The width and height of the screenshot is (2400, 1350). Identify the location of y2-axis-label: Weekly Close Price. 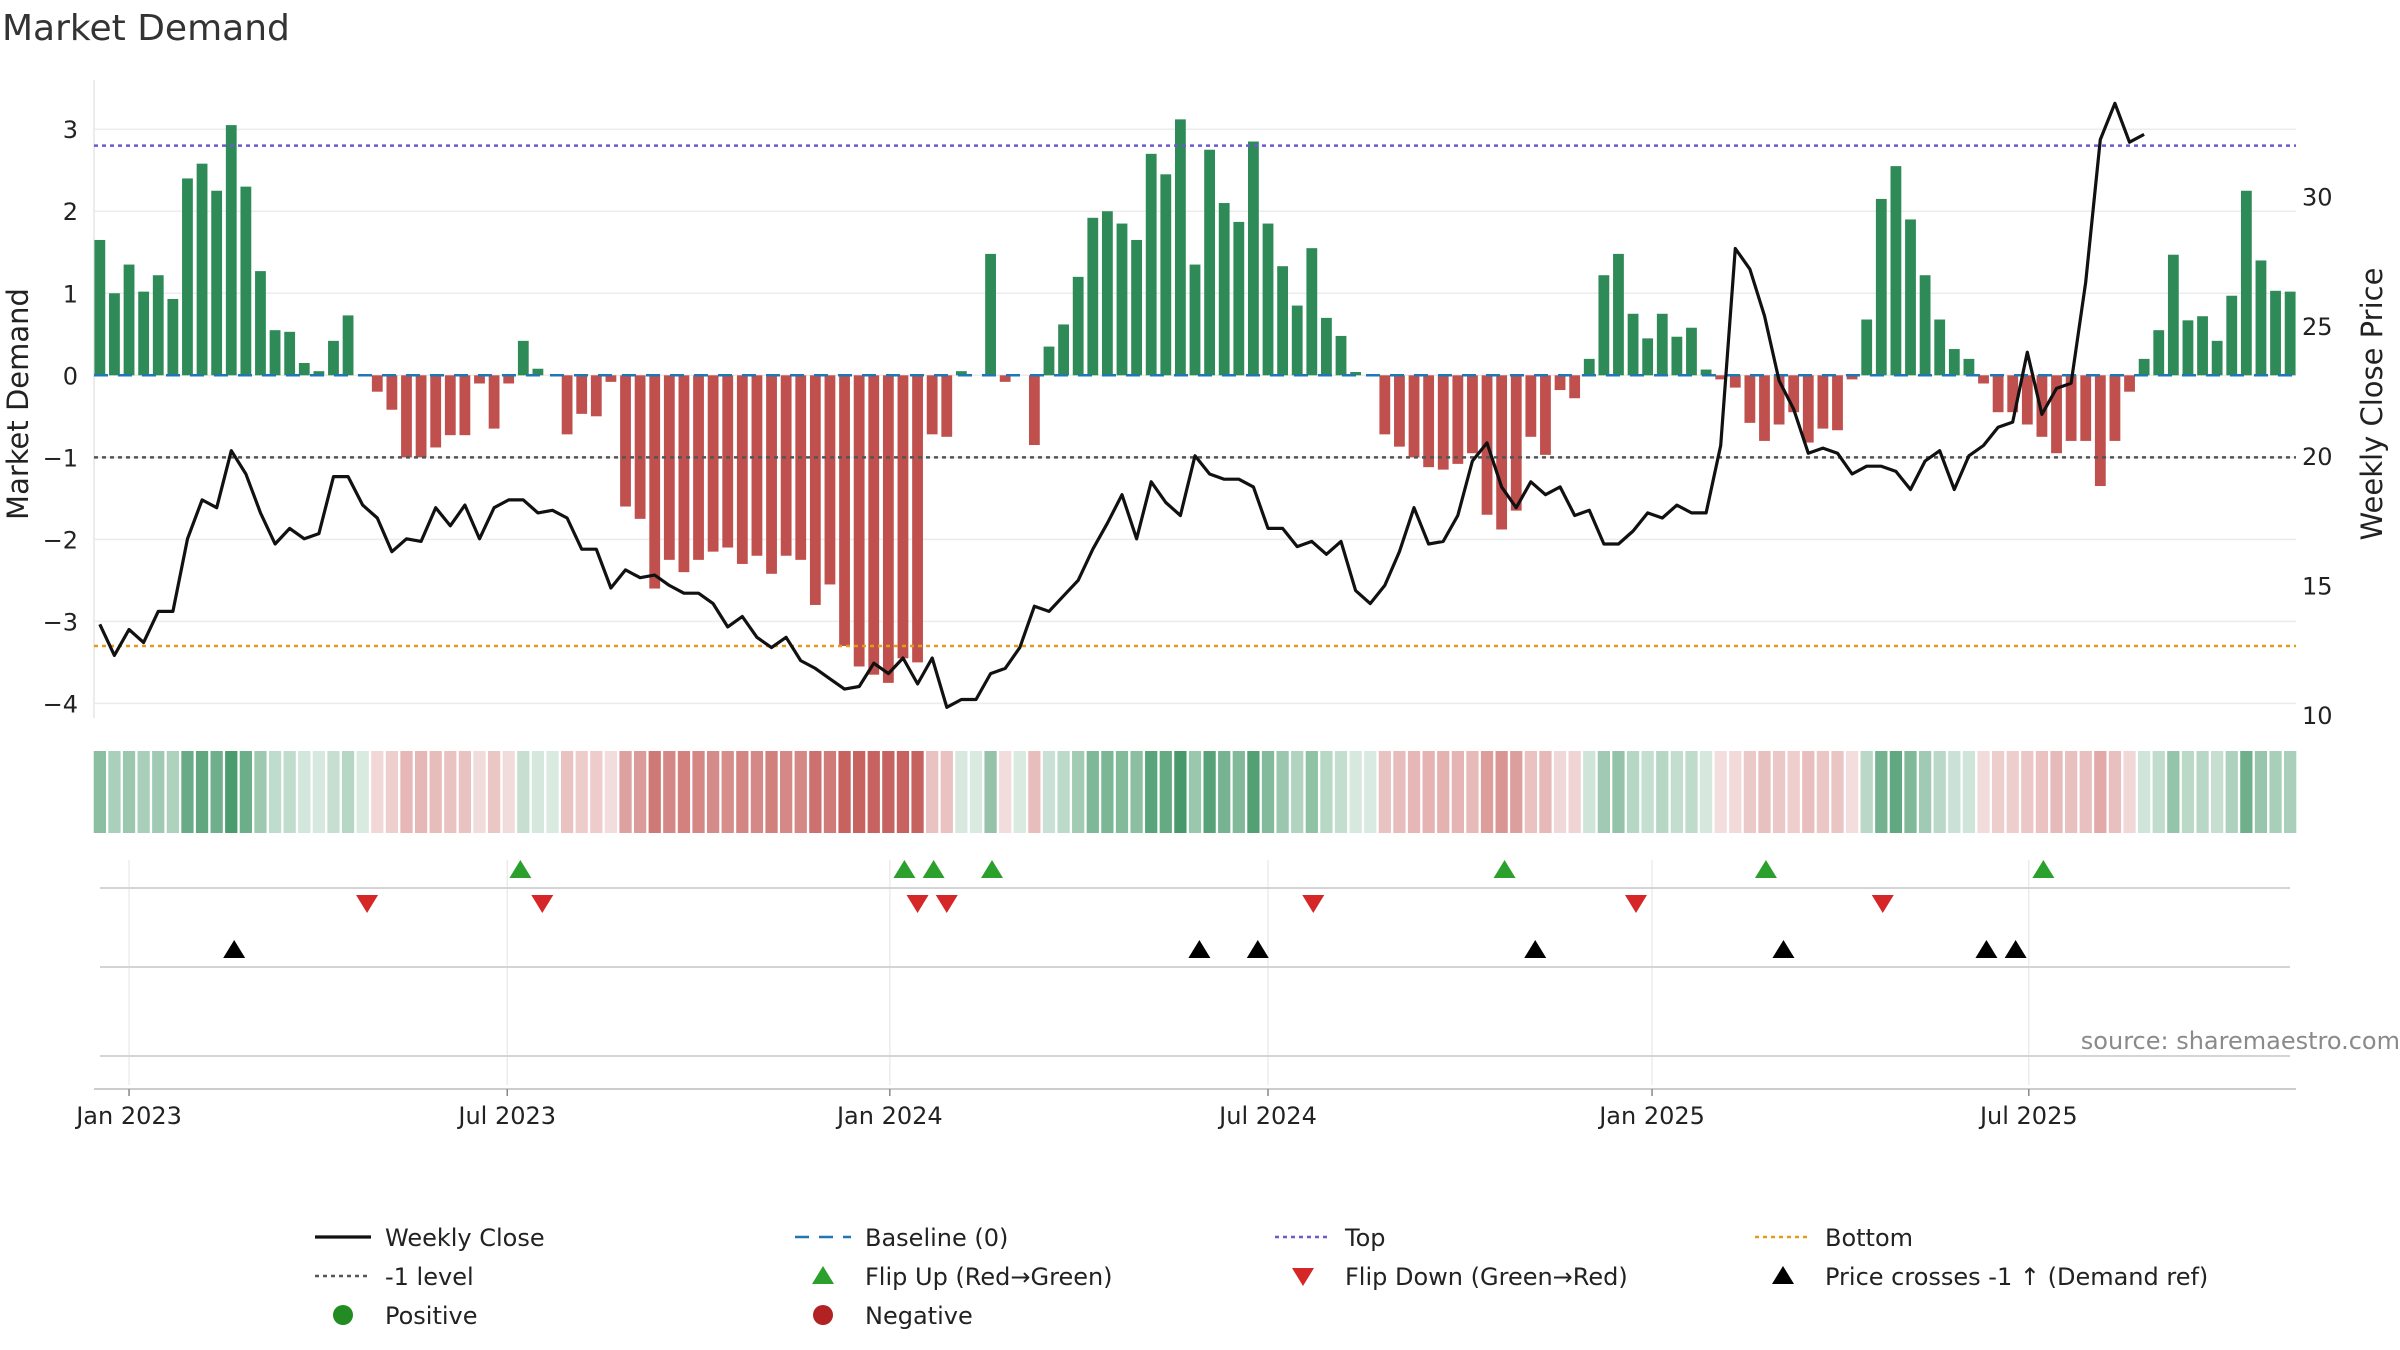
(2372, 404).